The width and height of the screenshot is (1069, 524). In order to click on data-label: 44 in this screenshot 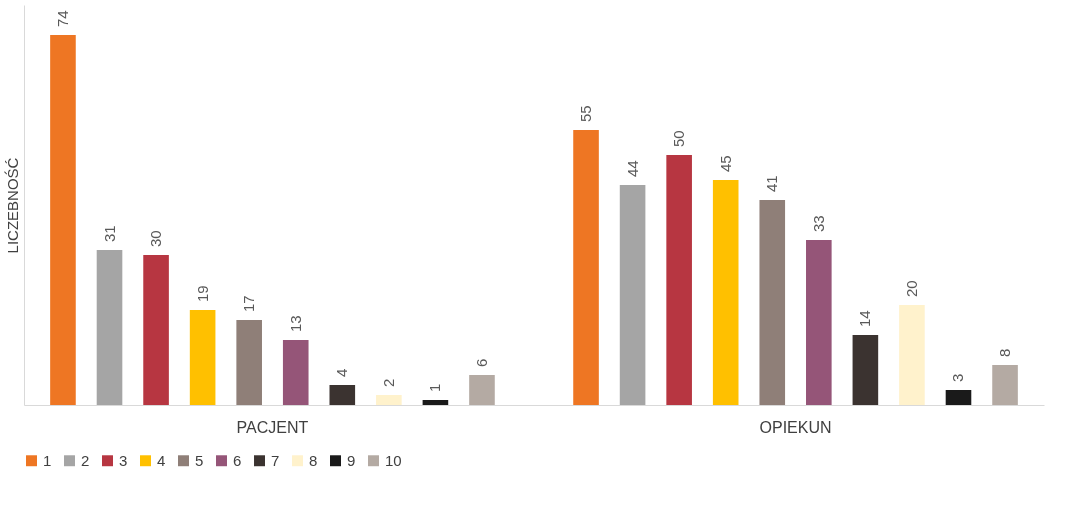, I will do `click(632, 168)`.